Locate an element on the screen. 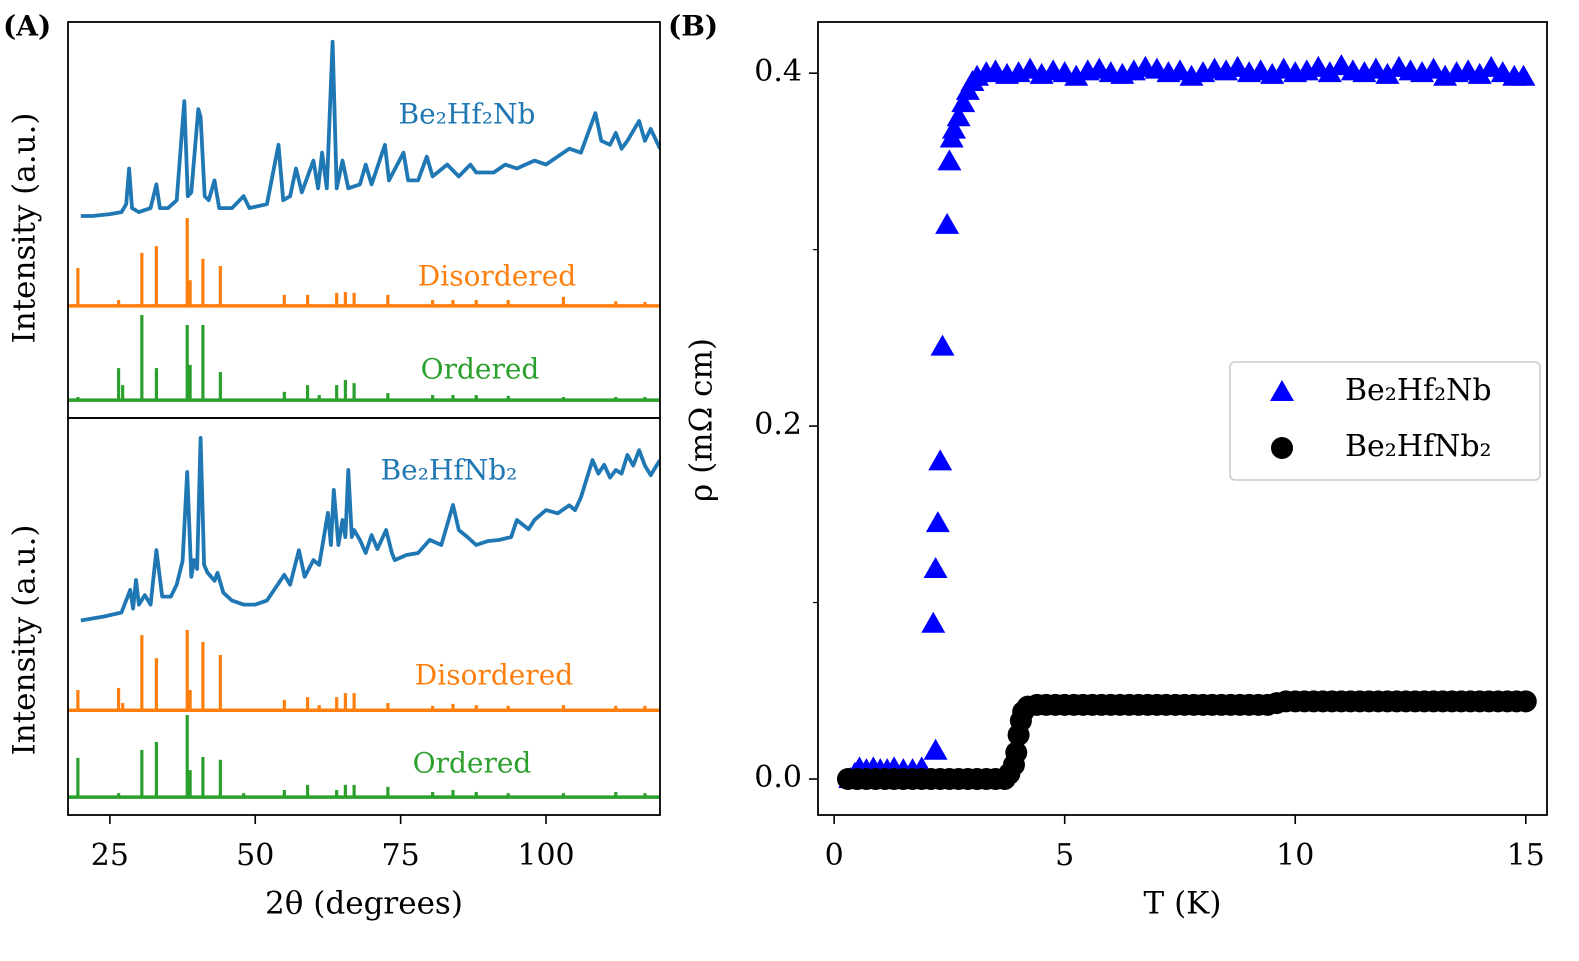  y-tick-label: 0.0 is located at coordinates (778, 777).